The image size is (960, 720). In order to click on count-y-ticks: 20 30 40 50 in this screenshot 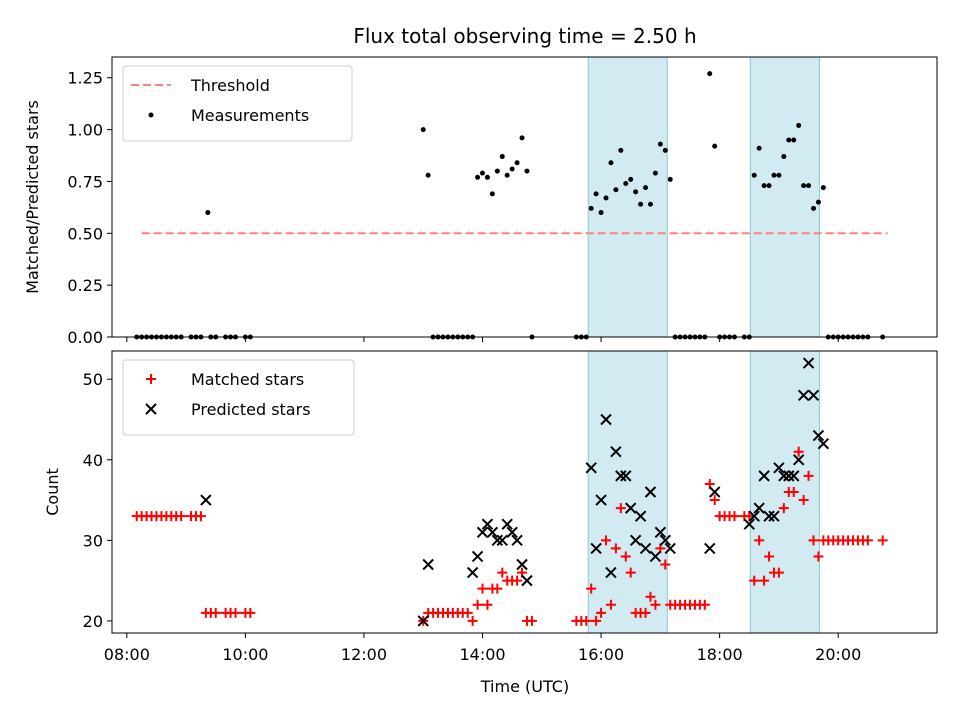, I will do `click(97, 500)`.